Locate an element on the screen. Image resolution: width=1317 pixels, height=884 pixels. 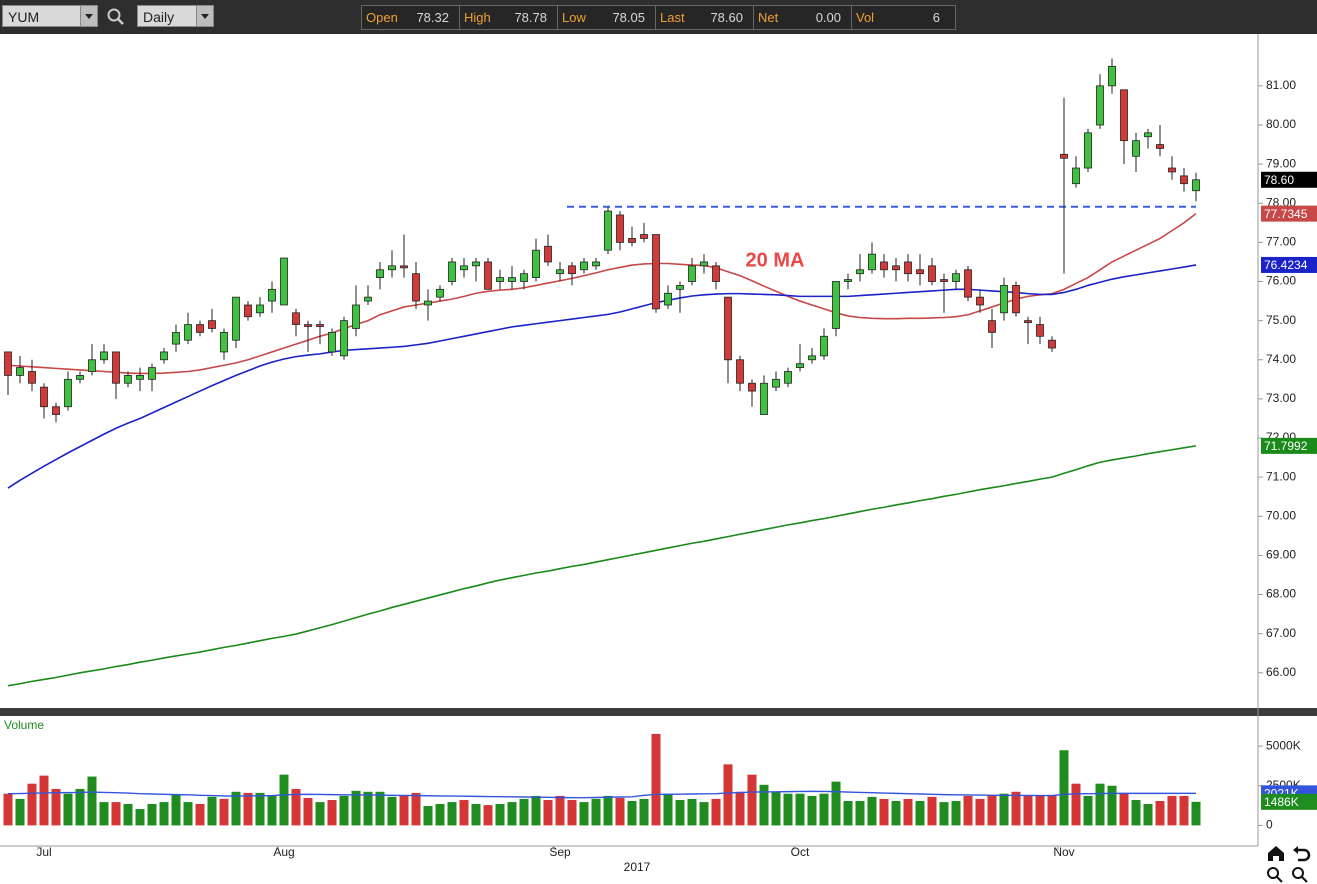
annotation: 20 MA is located at coordinates (775, 260).